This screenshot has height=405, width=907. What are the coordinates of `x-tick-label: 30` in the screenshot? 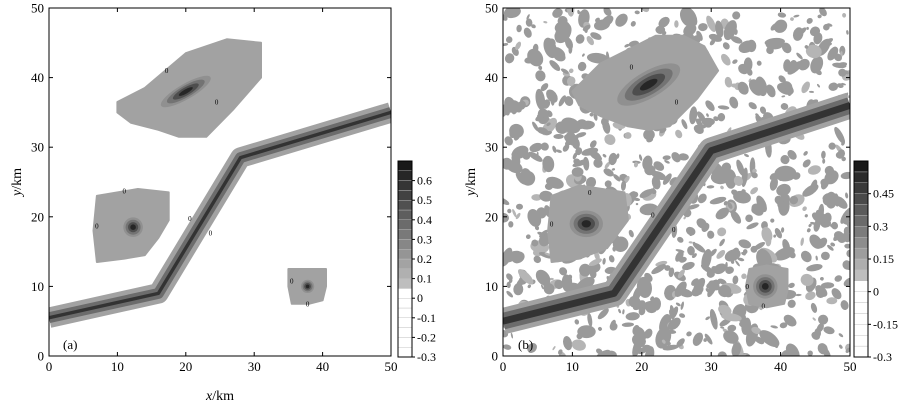 It's located at (254, 366).